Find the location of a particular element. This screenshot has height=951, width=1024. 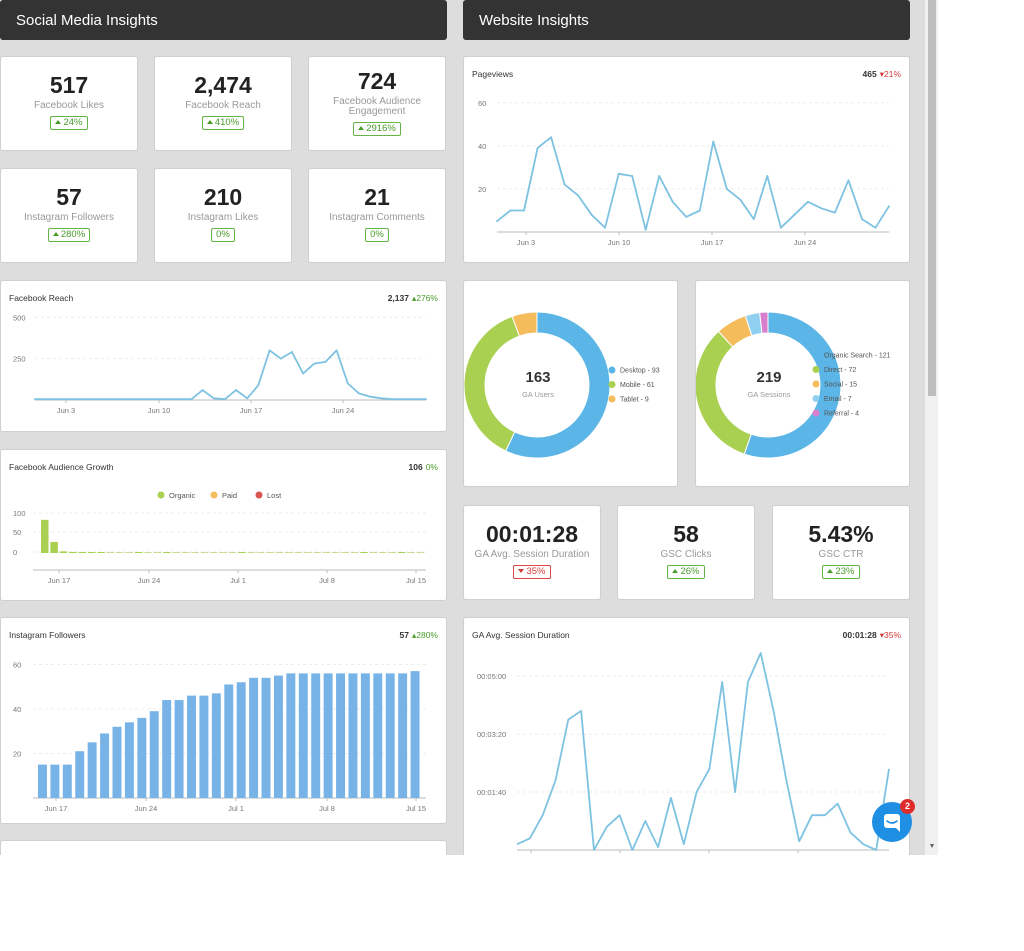

donut-center-label: GA Sessions is located at coordinates (769, 394).